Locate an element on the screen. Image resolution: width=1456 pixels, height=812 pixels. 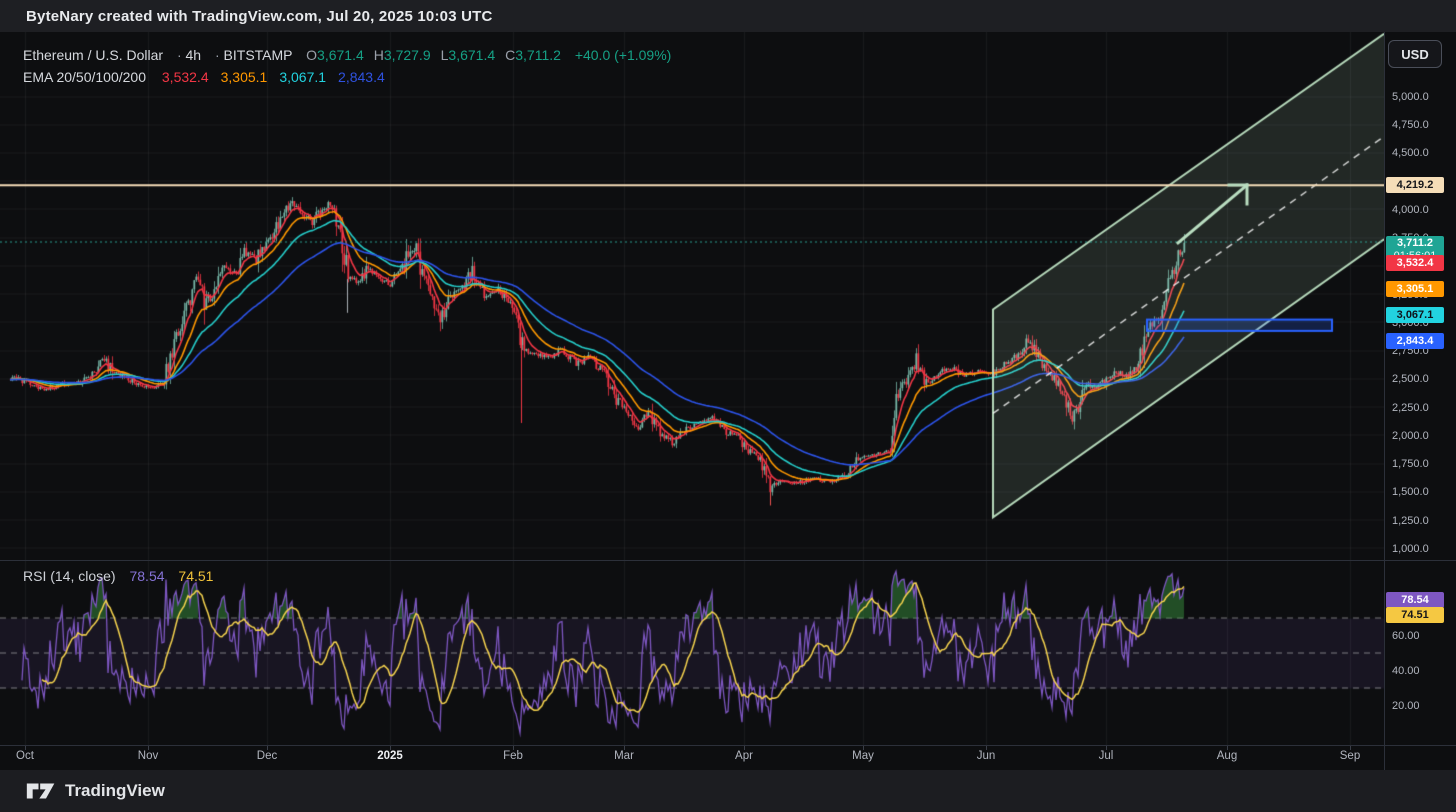
symbol-name: Ethereum / U.S. Dollar is located at coordinates (93, 55).